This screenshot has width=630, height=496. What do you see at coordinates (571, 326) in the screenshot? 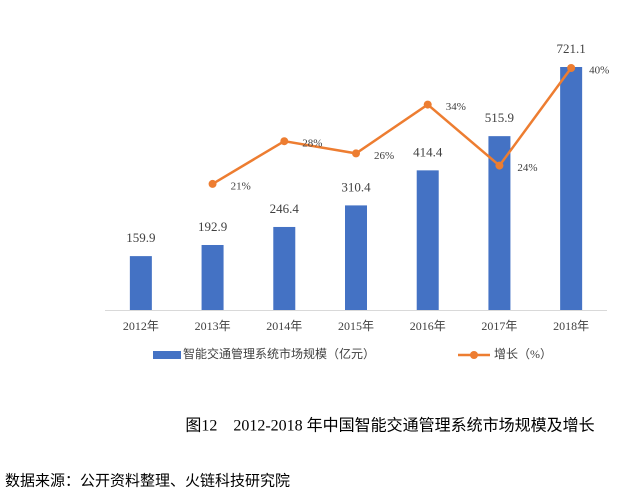
I see `x-tick-label: 2018年` at bounding box center [571, 326].